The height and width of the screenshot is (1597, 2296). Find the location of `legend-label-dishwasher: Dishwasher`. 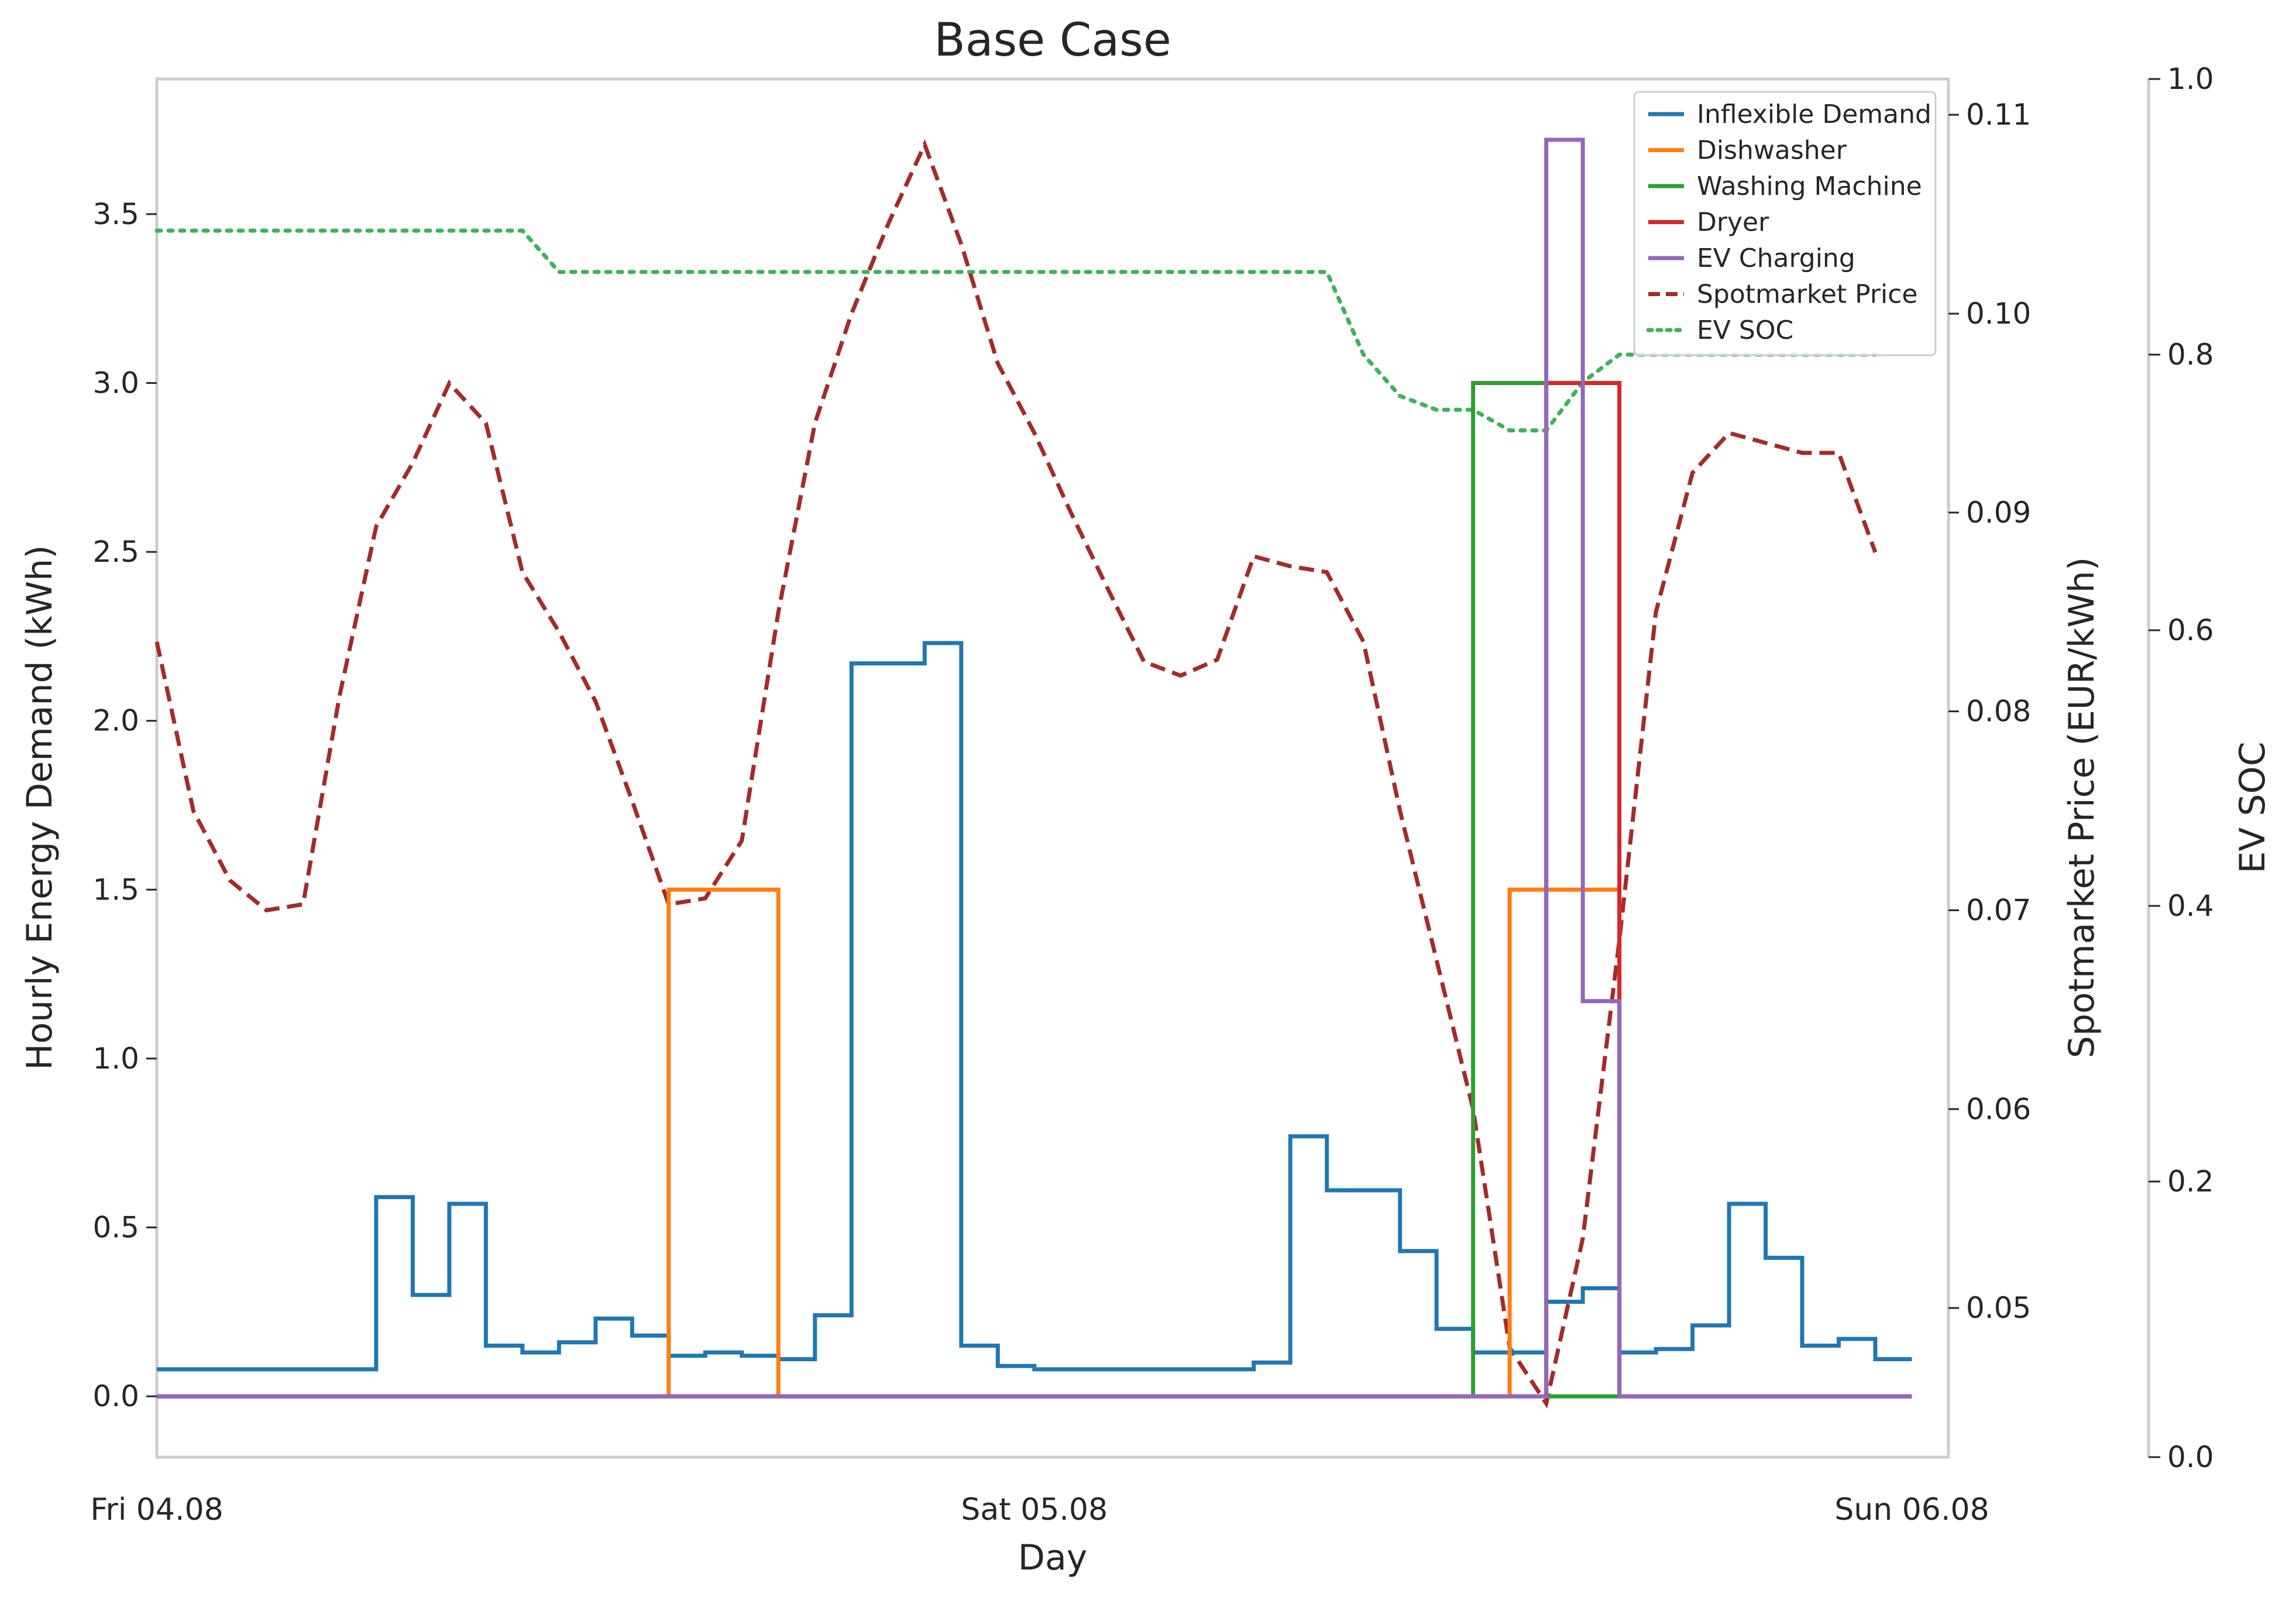

legend-label-dishwasher: Dishwasher is located at coordinates (1772, 151).